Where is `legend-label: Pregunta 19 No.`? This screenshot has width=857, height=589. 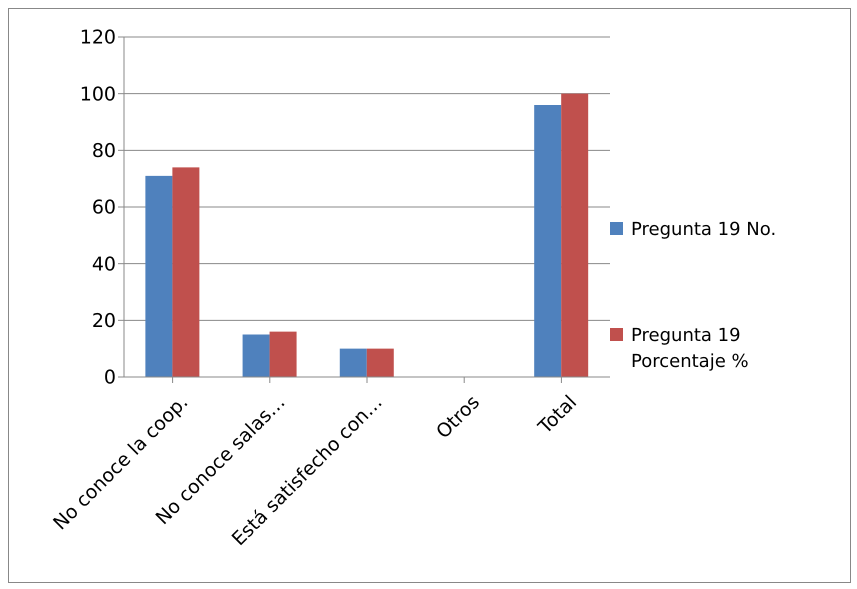 legend-label: Pregunta 19 No. is located at coordinates (704, 230).